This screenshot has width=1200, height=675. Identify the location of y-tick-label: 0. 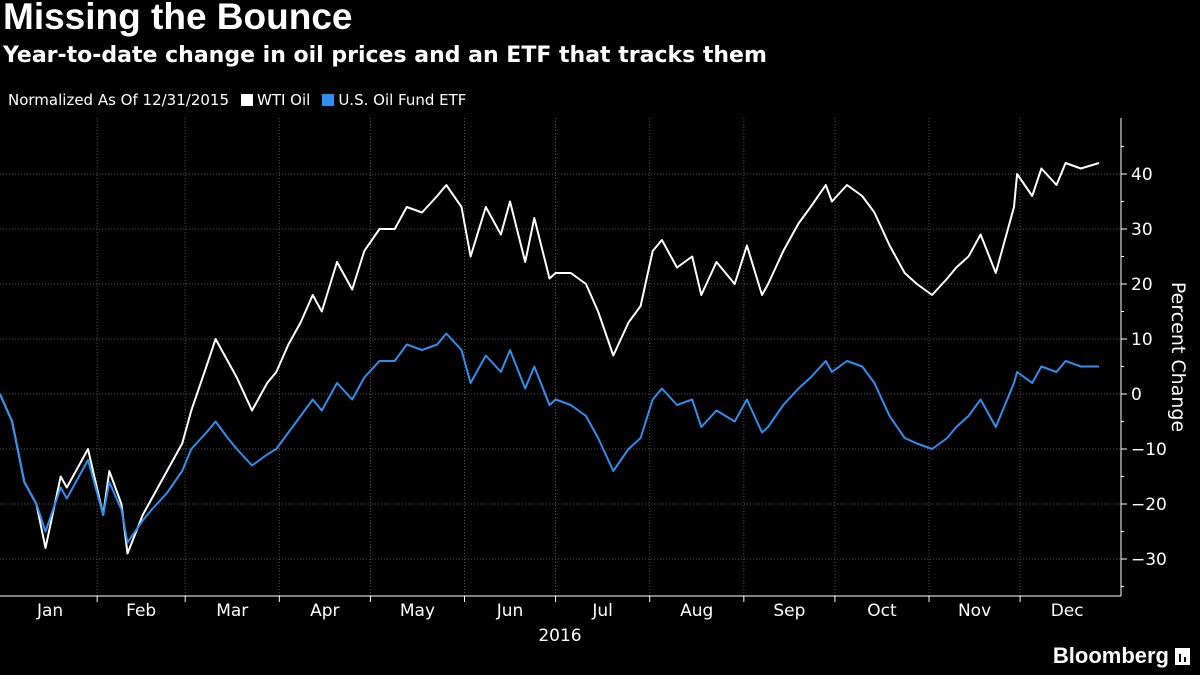
(1136, 395).